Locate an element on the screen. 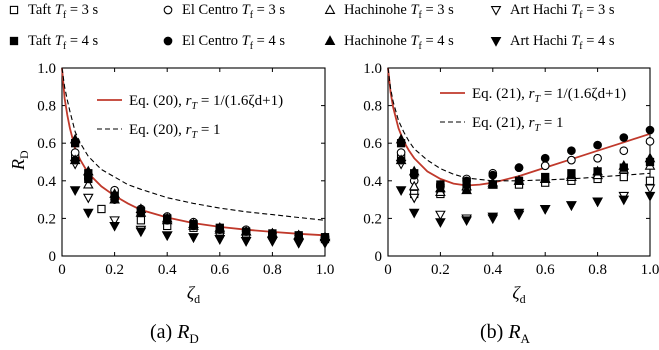 Image resolution: width=659 pixels, height=350 pixels. series-triangle-down-open is located at coordinates (525, 192).